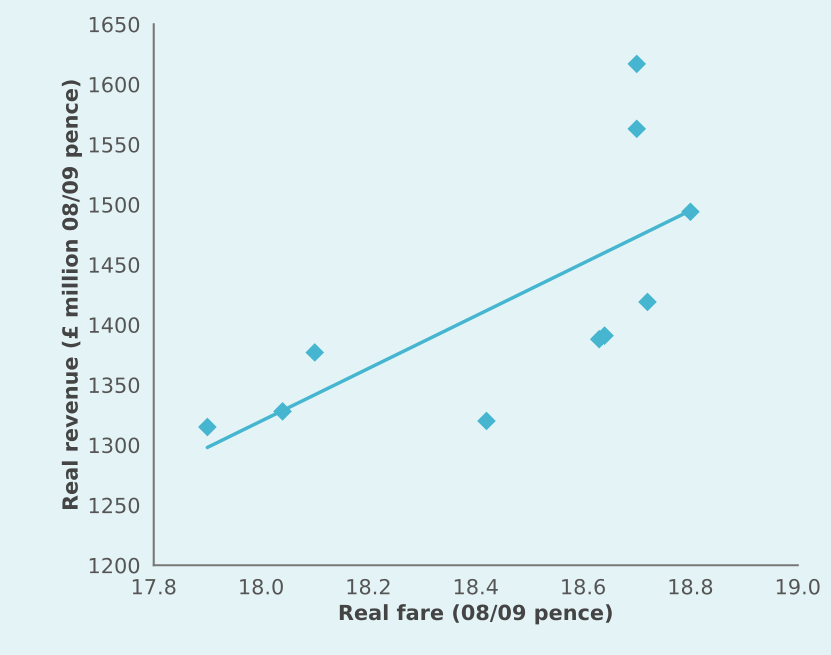 This screenshot has height=655, width=831. I want to click on x-tick-label: 18.0, so click(261, 586).